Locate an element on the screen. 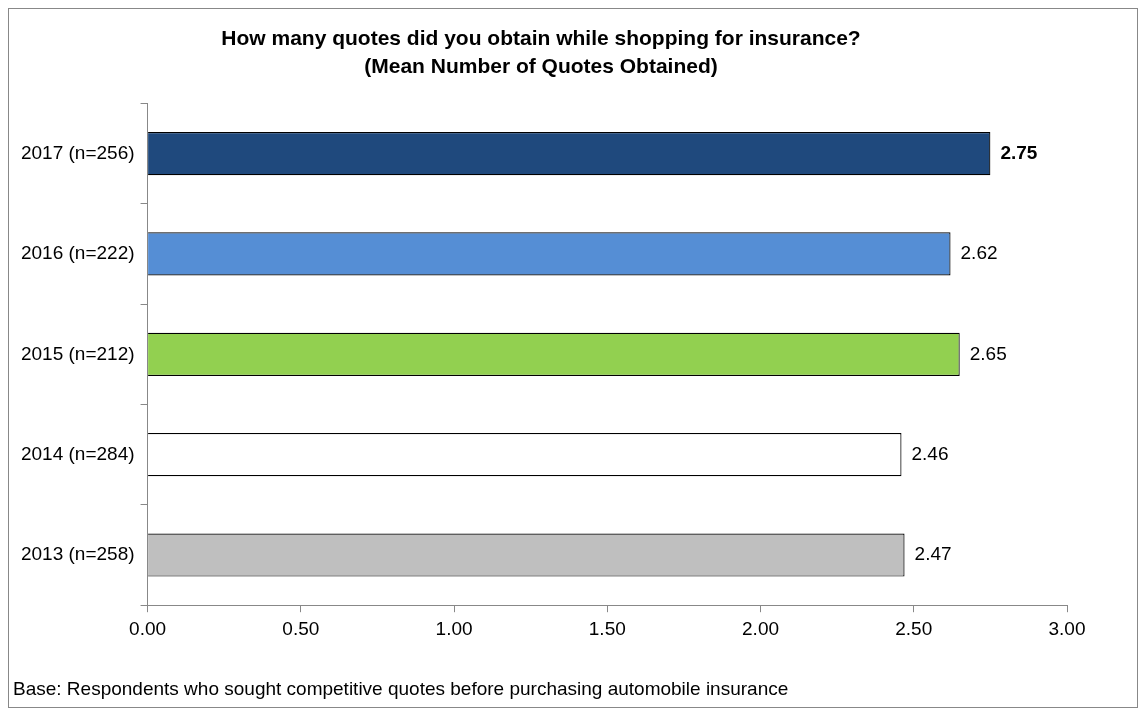 This screenshot has height=719, width=1148. x-tick-label: 2.50 is located at coordinates (914, 628).